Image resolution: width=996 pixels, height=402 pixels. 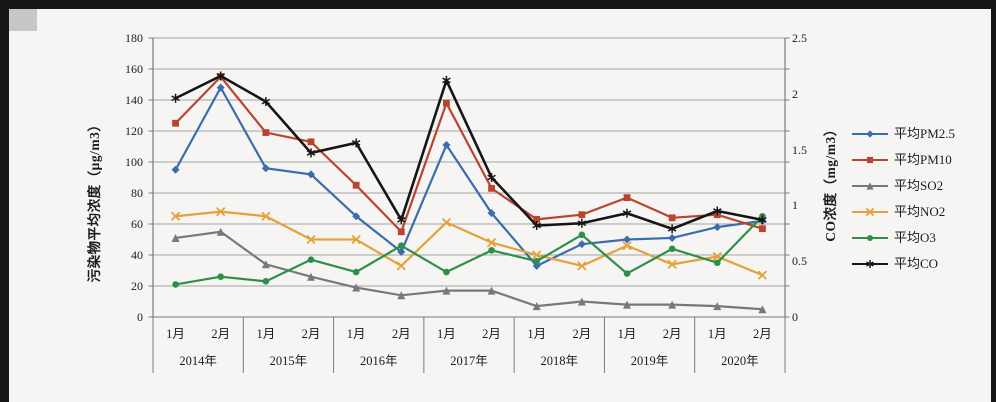 I want to click on y-left-tick: 80, so click(x=137, y=193).